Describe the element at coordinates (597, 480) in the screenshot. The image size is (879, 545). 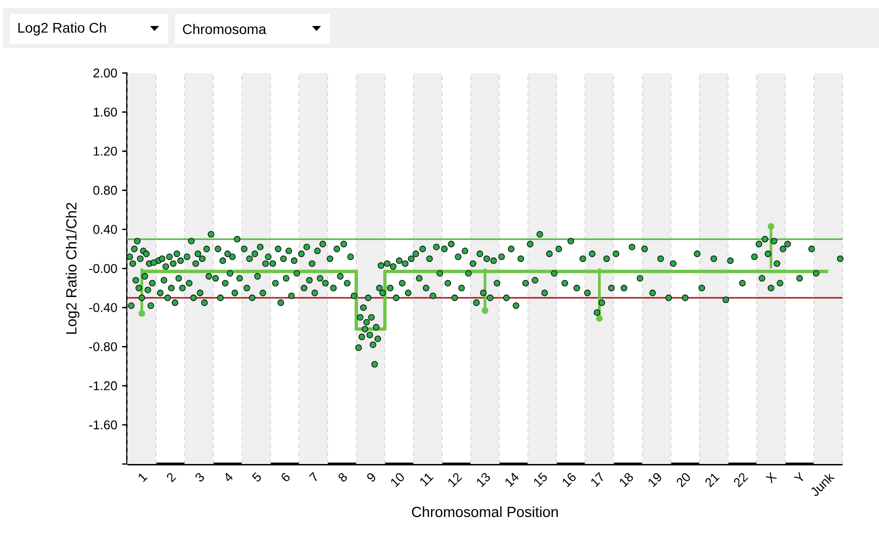
I see `x-tick-label: 17` at that location.